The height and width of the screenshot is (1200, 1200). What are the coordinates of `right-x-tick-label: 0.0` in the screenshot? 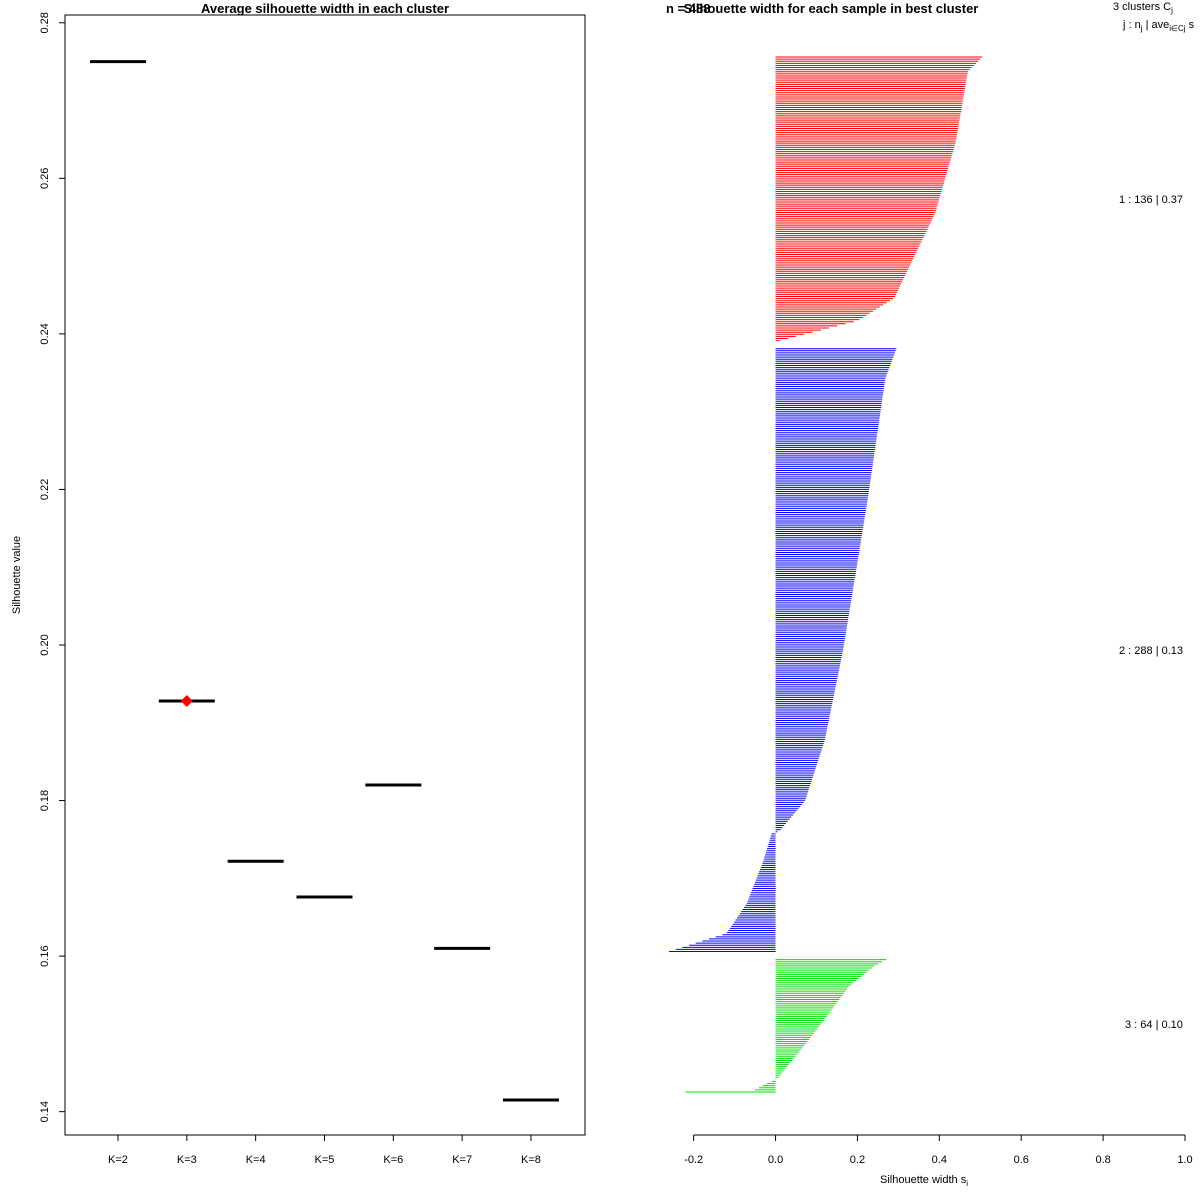 It's located at (775, 1160).